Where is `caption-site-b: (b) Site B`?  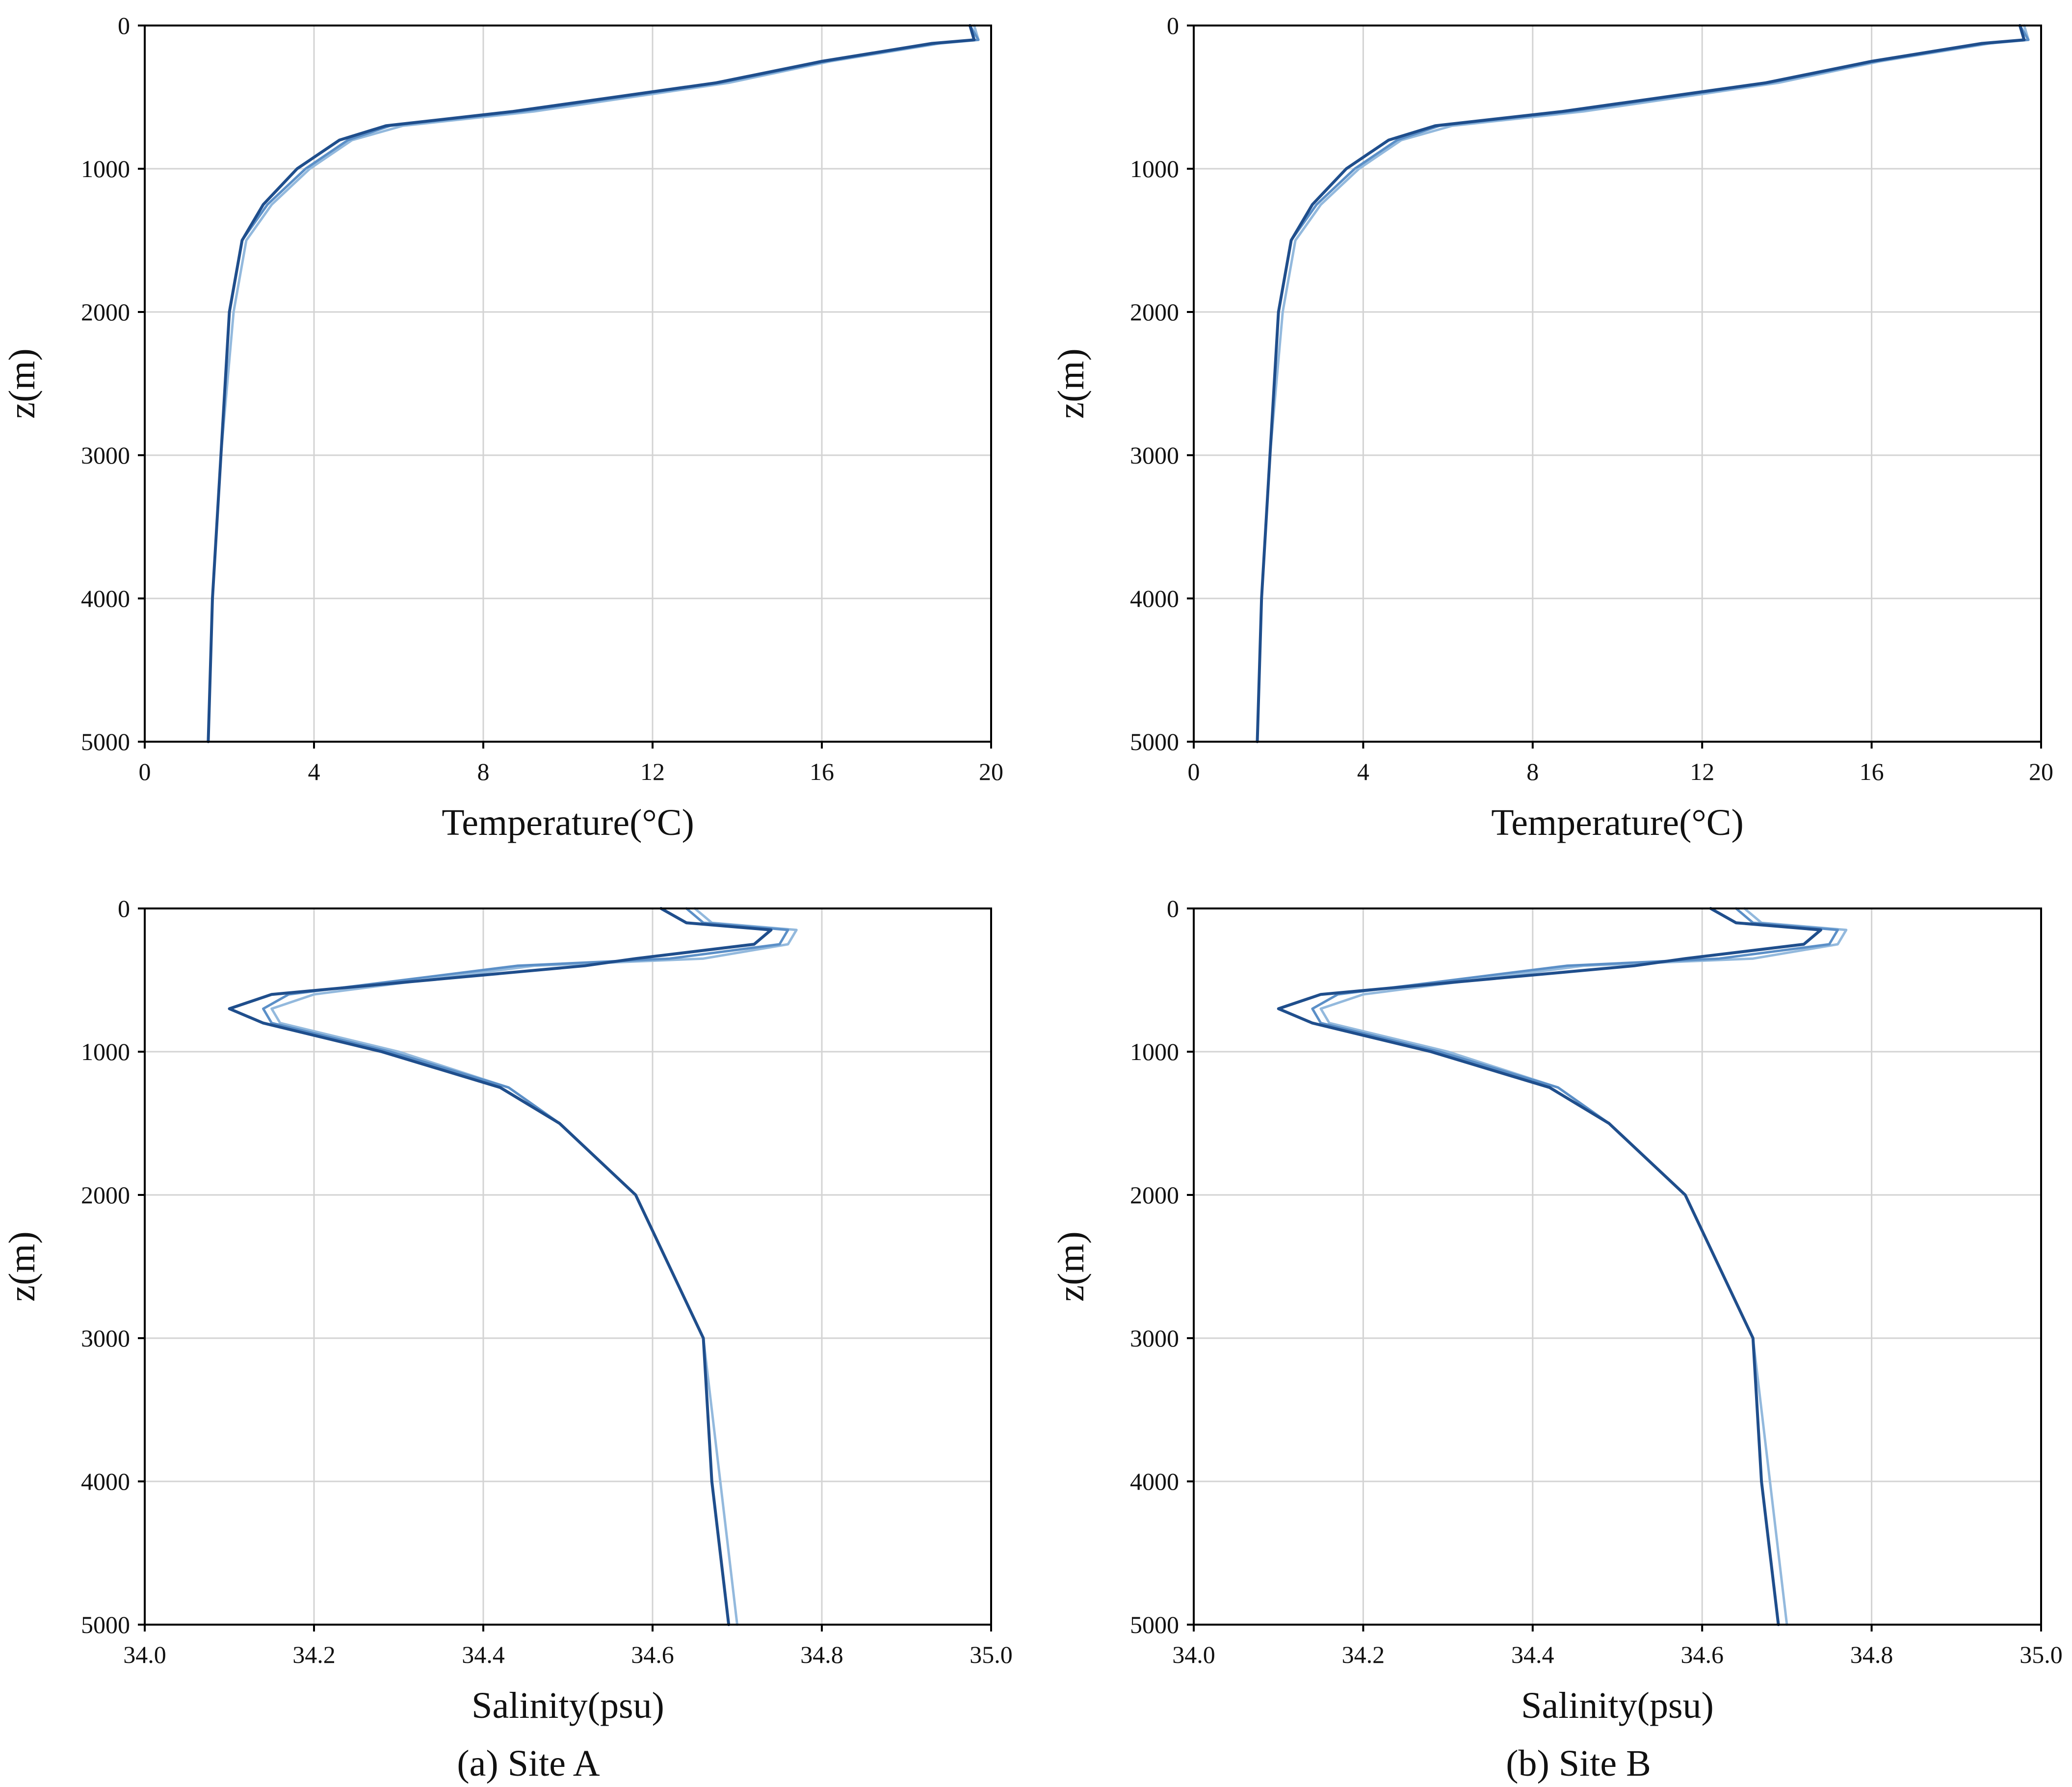 caption-site-b: (b) Site B is located at coordinates (1578, 1764).